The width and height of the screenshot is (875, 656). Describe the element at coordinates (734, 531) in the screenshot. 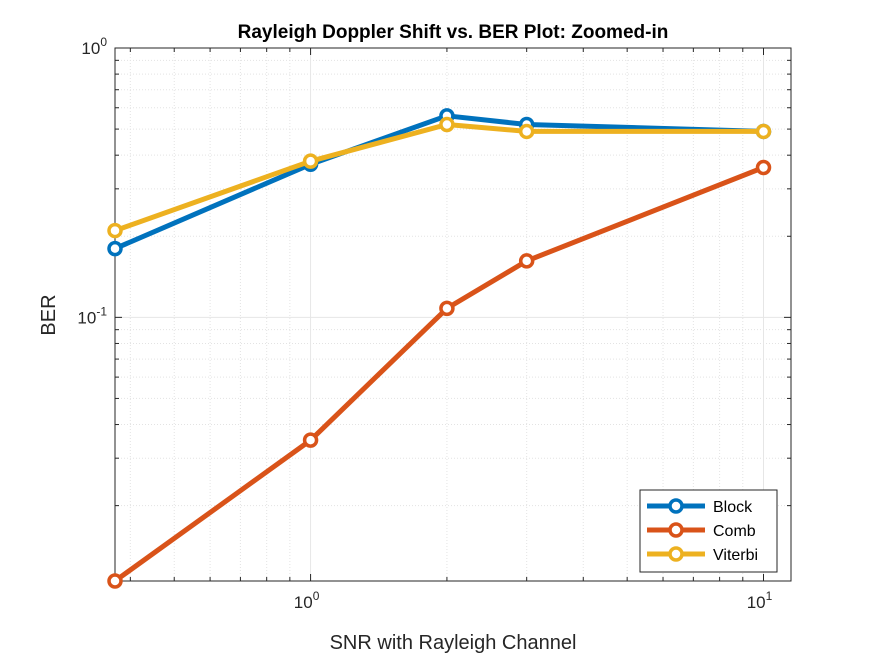

I see `legend-label-comb: Comb` at that location.